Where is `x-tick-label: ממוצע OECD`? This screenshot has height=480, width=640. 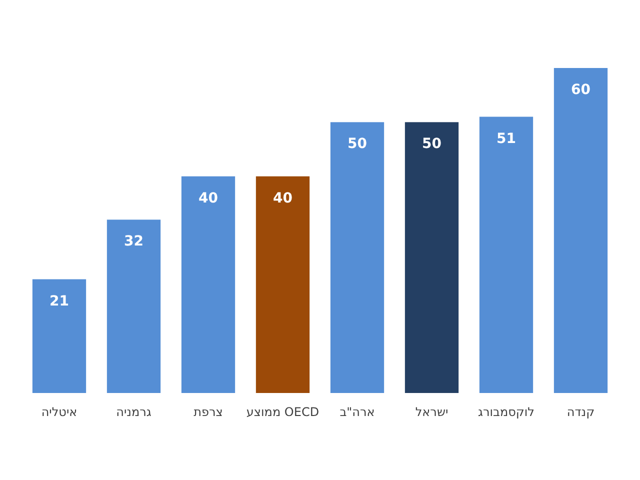 x-tick-label: ממוצע OECD is located at coordinates (283, 412).